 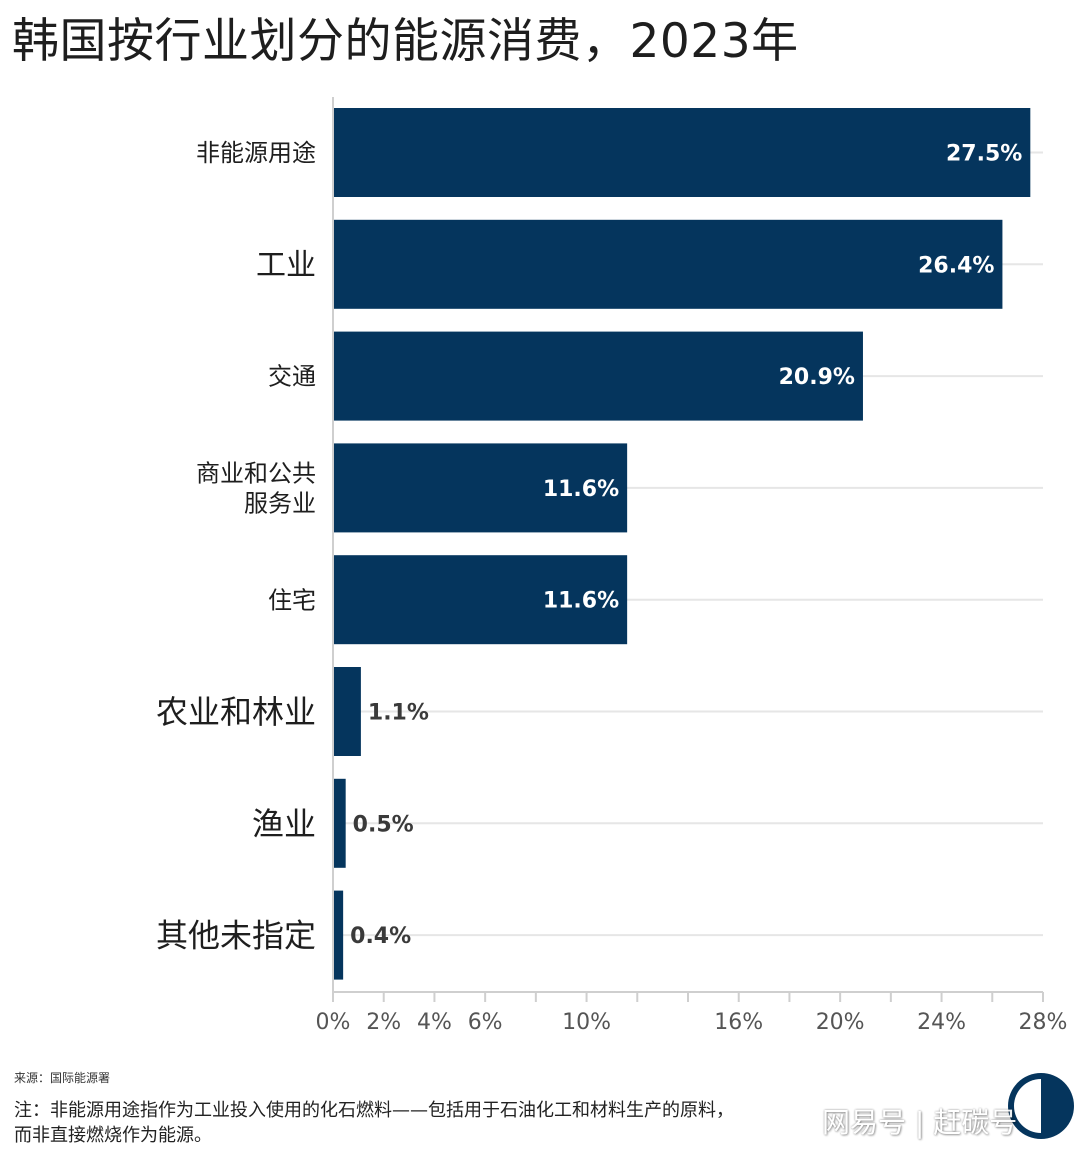 What do you see at coordinates (840, 1022) in the screenshot?
I see `x-tick-label: 20%` at bounding box center [840, 1022].